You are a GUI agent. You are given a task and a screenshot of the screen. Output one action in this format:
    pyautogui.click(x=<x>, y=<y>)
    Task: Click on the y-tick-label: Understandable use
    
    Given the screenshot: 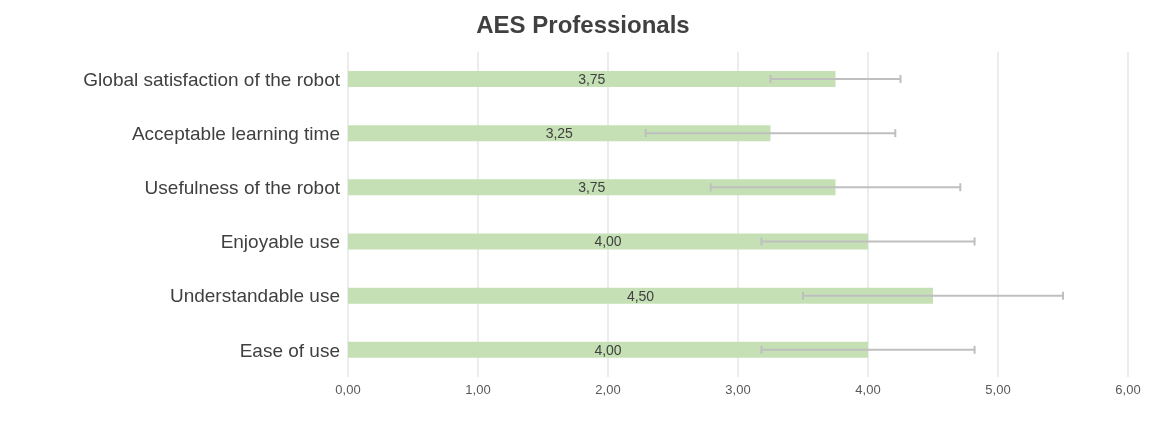 What is the action you would take?
    pyautogui.click(x=254, y=296)
    